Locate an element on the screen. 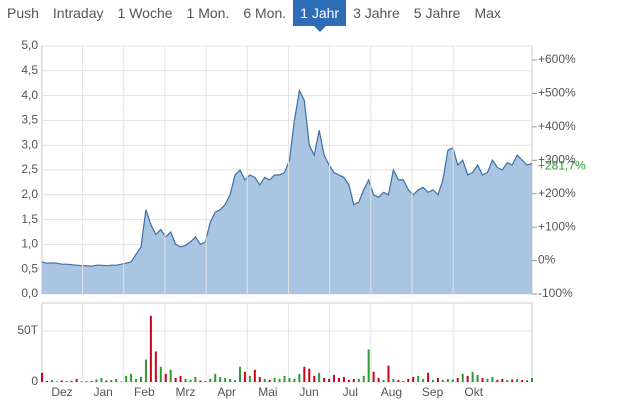 The width and height of the screenshot is (630, 413). y2-tick-label: +200% is located at coordinates (557, 193).